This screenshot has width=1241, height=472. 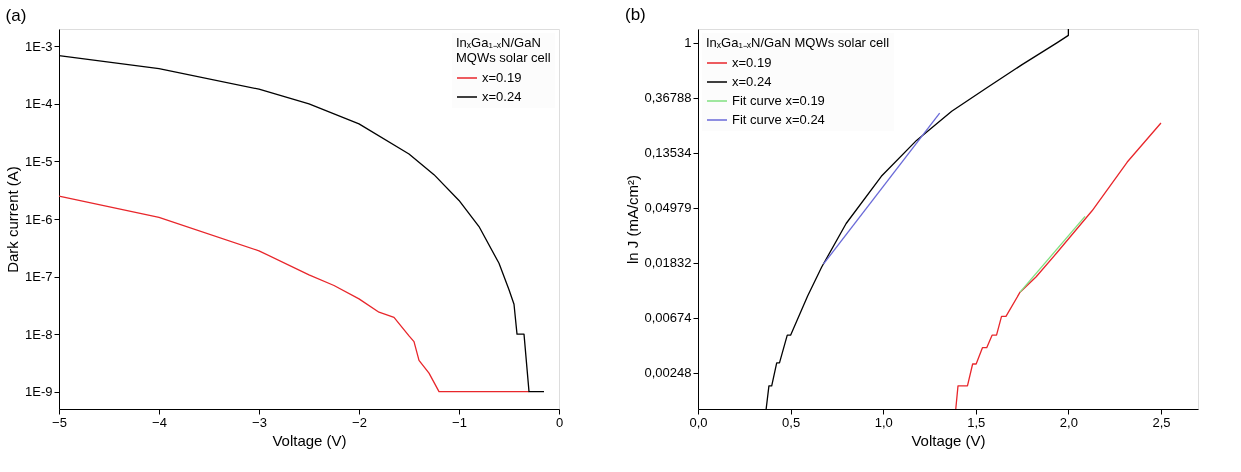 What do you see at coordinates (559, 422) in the screenshot?
I see `x-tick-label: 0` at bounding box center [559, 422].